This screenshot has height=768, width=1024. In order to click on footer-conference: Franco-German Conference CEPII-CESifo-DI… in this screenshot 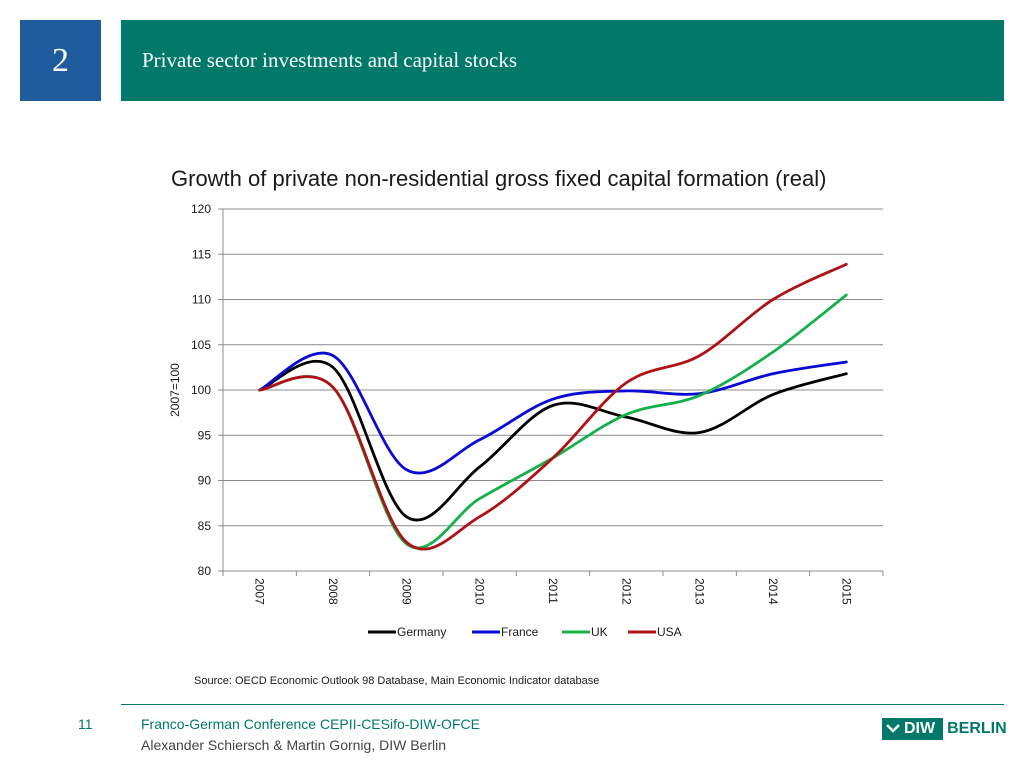, I will do `click(310, 724)`.